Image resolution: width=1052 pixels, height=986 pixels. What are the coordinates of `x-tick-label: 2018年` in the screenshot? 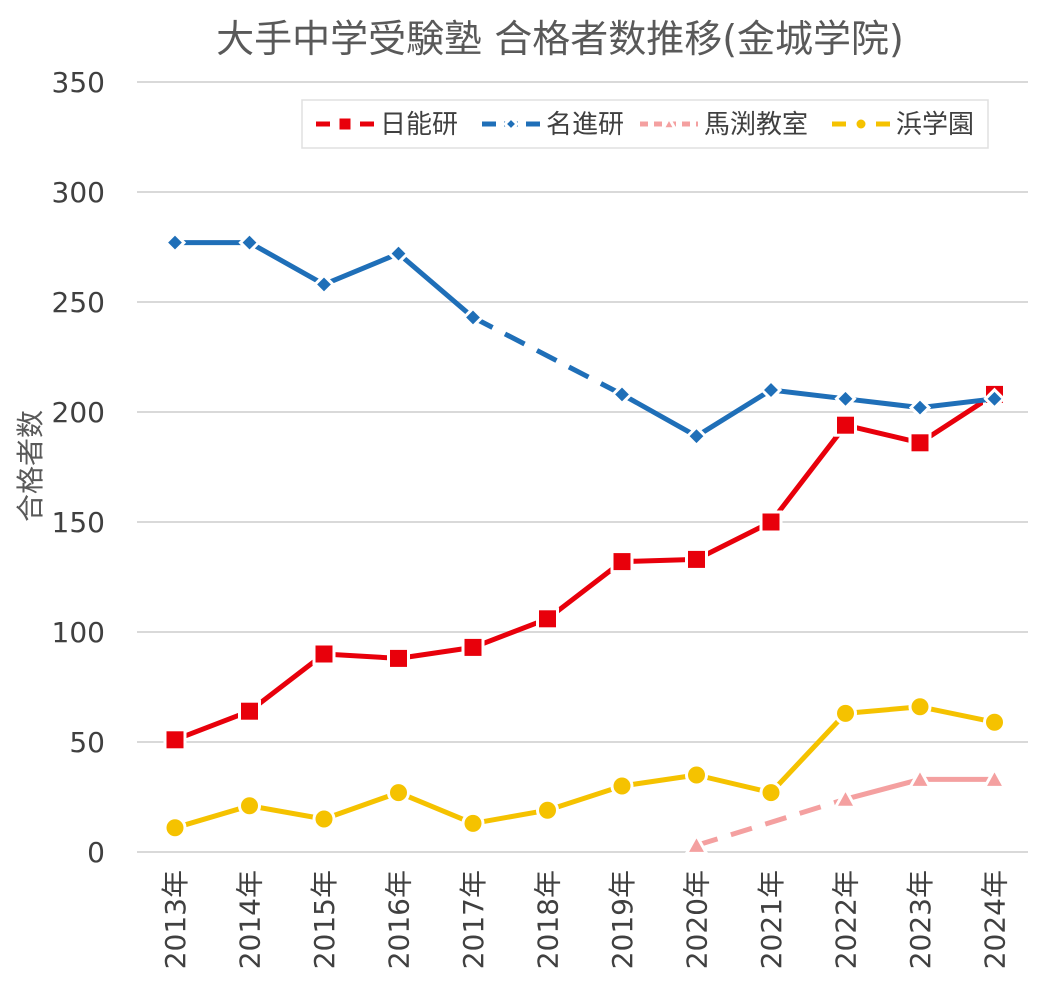 It's located at (548, 919).